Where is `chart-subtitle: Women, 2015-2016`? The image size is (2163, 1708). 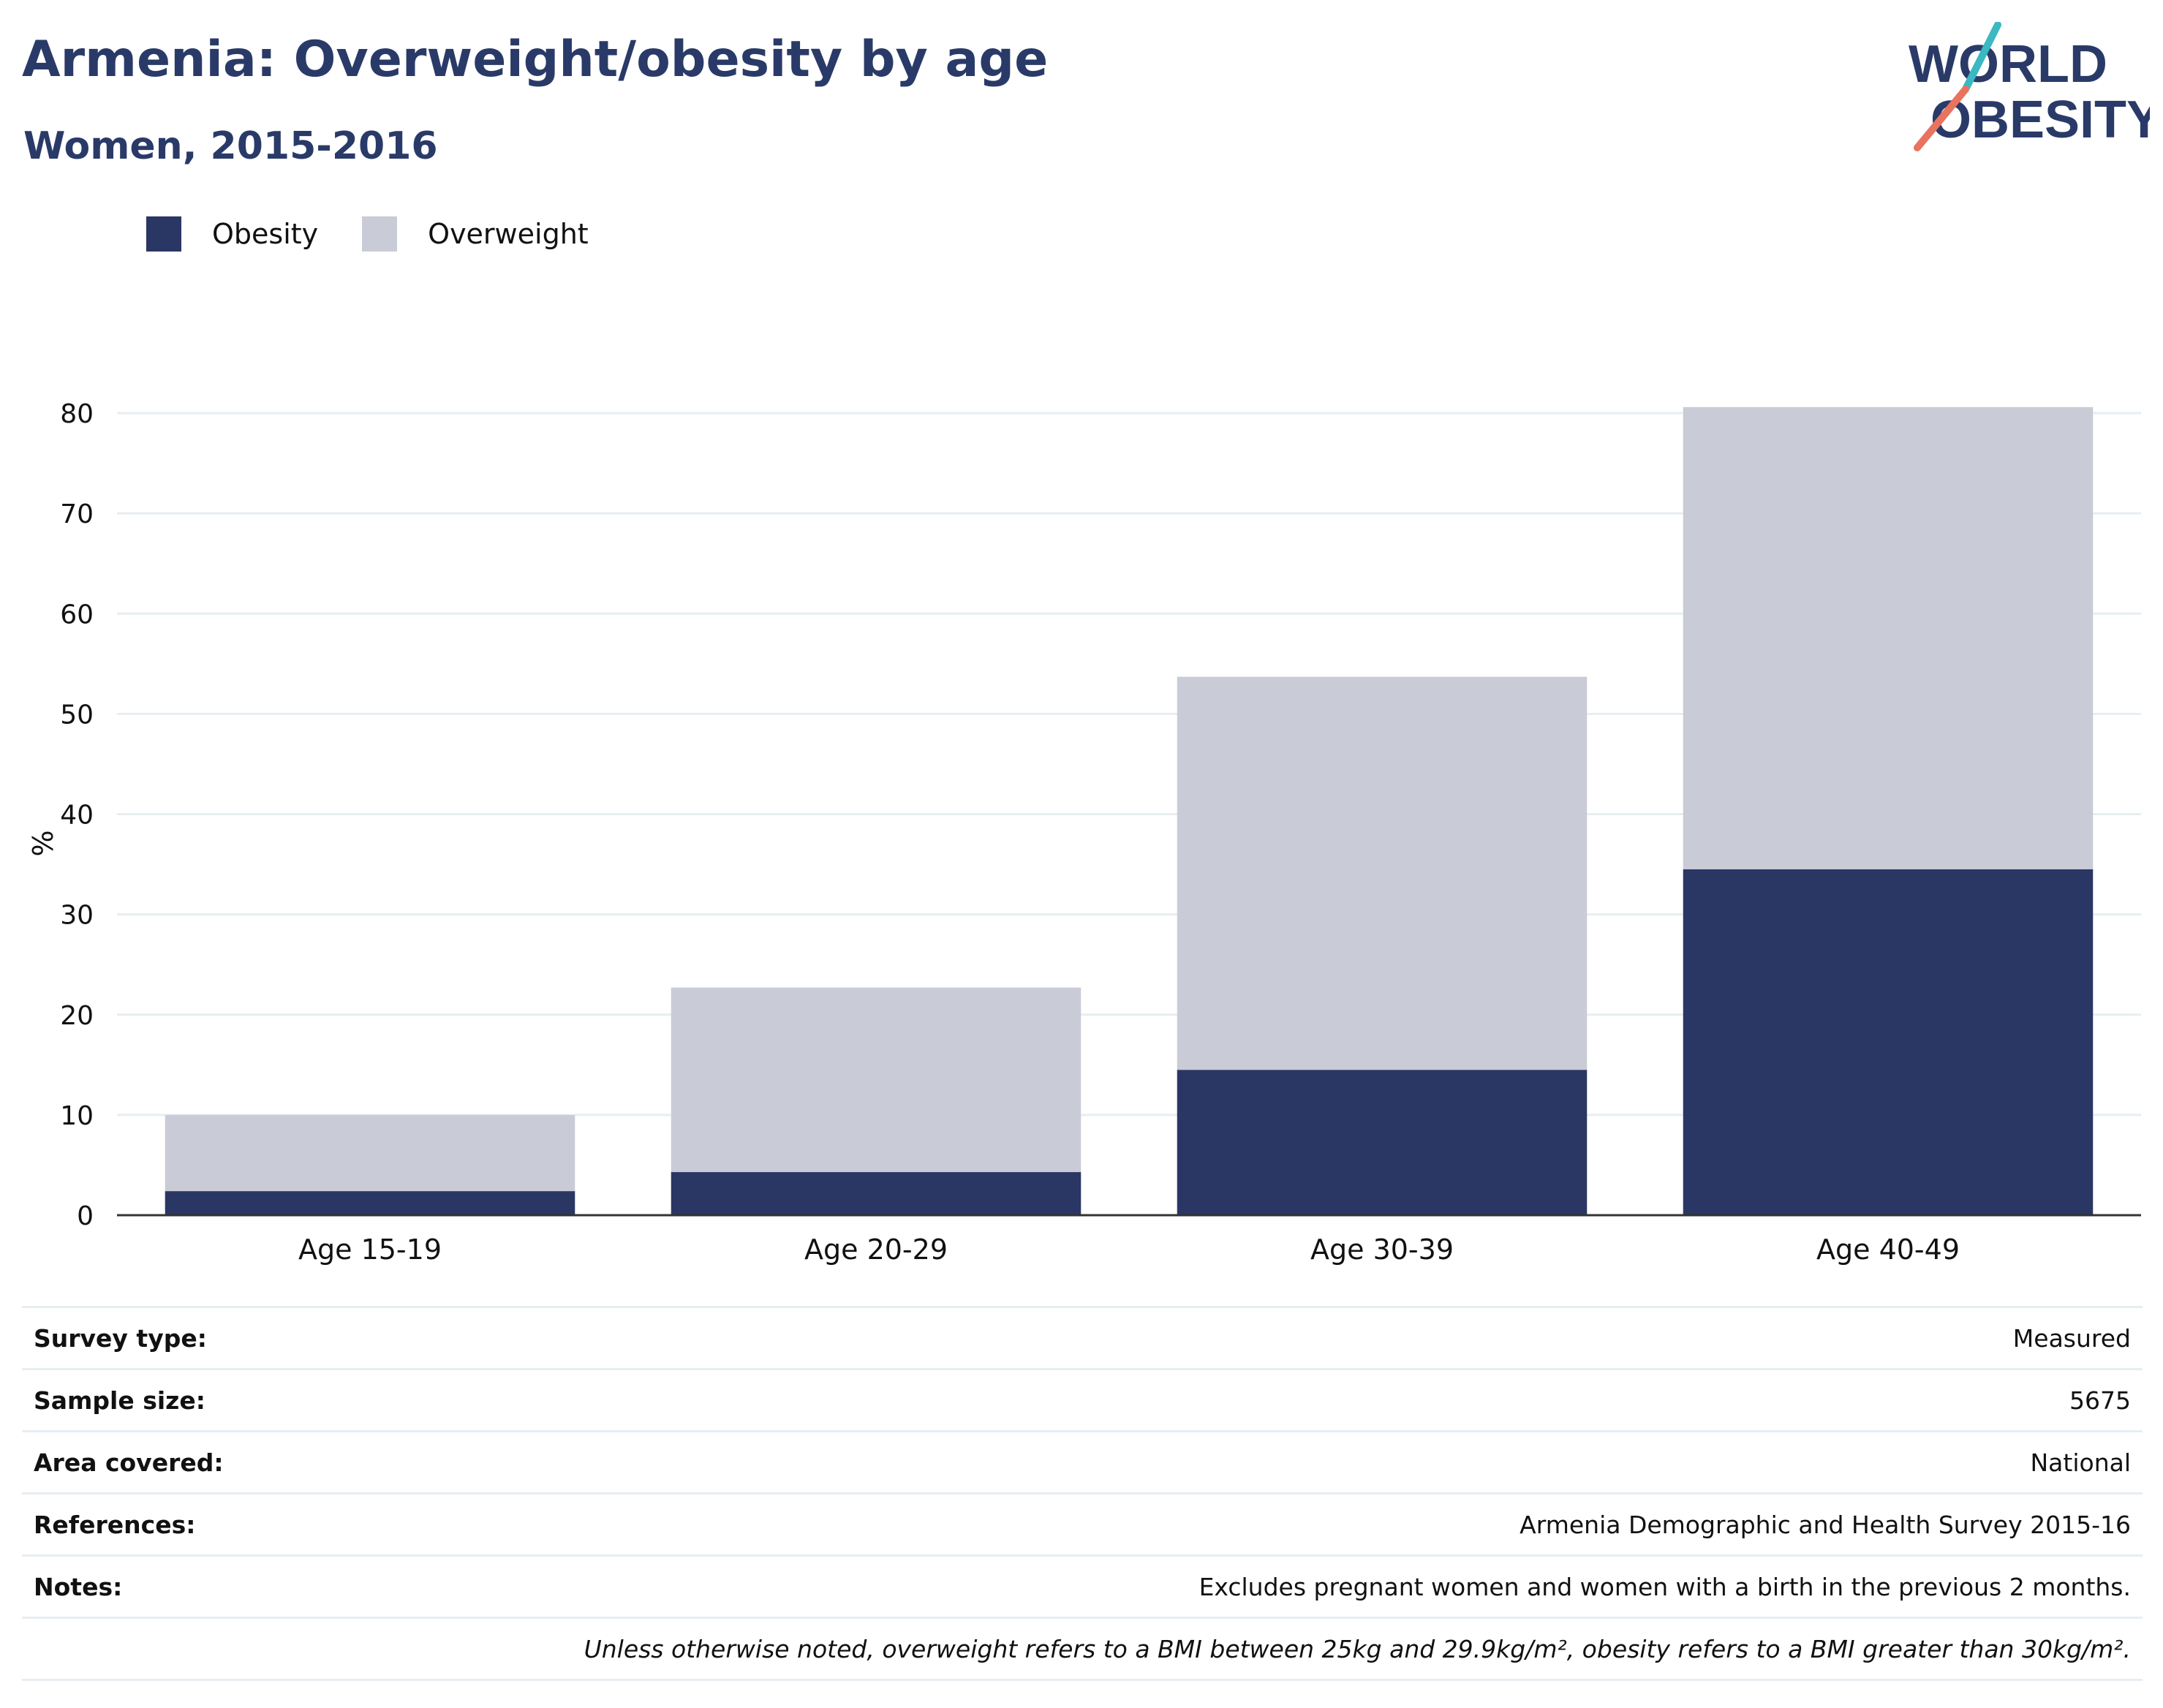 chart-subtitle: Women, 2015-2016 is located at coordinates (231, 146).